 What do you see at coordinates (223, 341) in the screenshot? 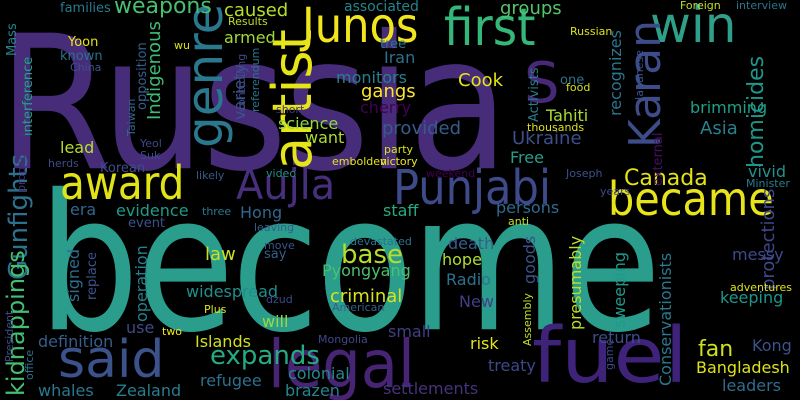
I see `word-islands: Islands` at bounding box center [223, 341].